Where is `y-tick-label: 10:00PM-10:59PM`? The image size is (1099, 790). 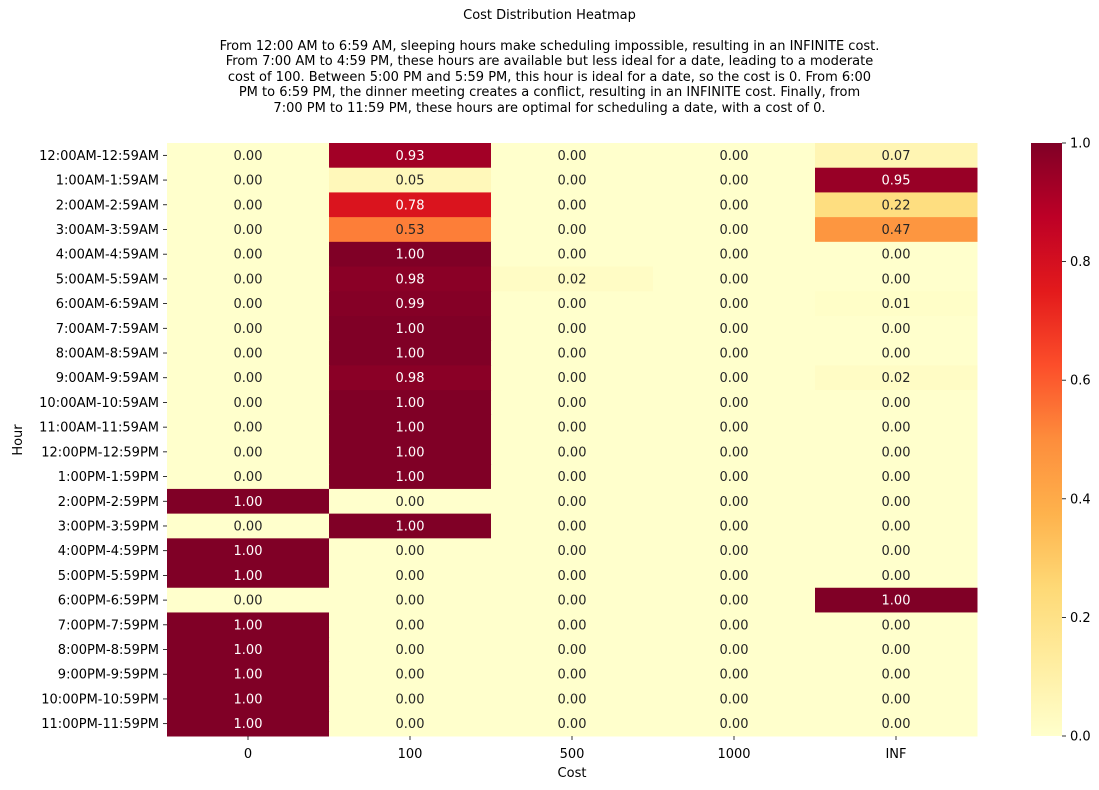 y-tick-label: 10:00PM-10:59PM is located at coordinates (100, 699).